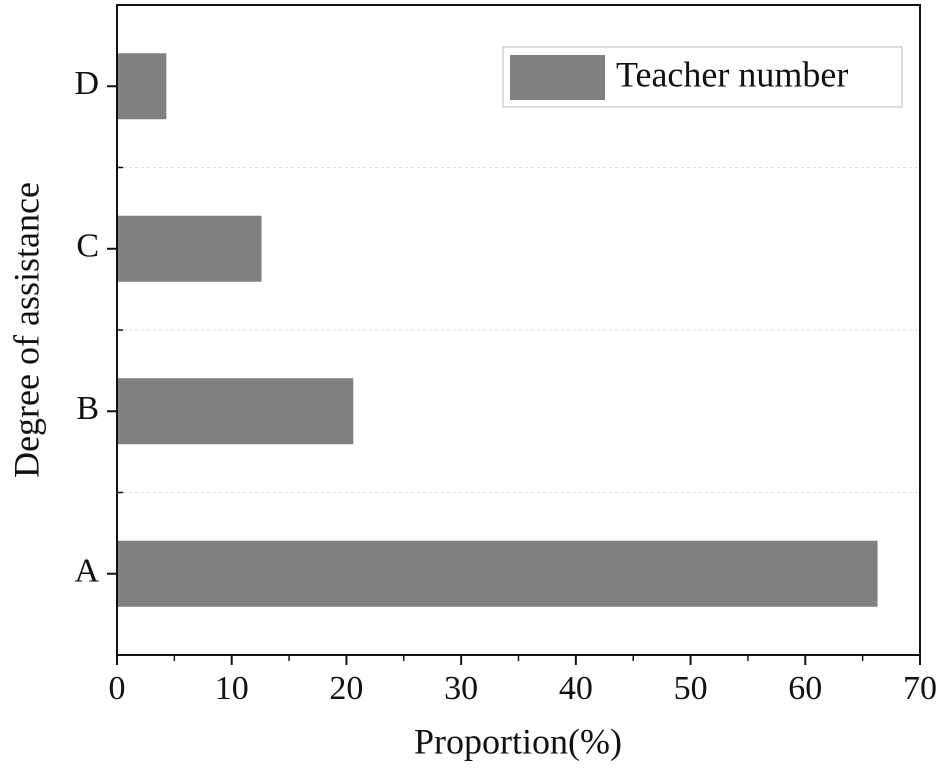 The width and height of the screenshot is (946, 770). What do you see at coordinates (691, 688) in the screenshot?
I see `x-tick-label: 50` at bounding box center [691, 688].